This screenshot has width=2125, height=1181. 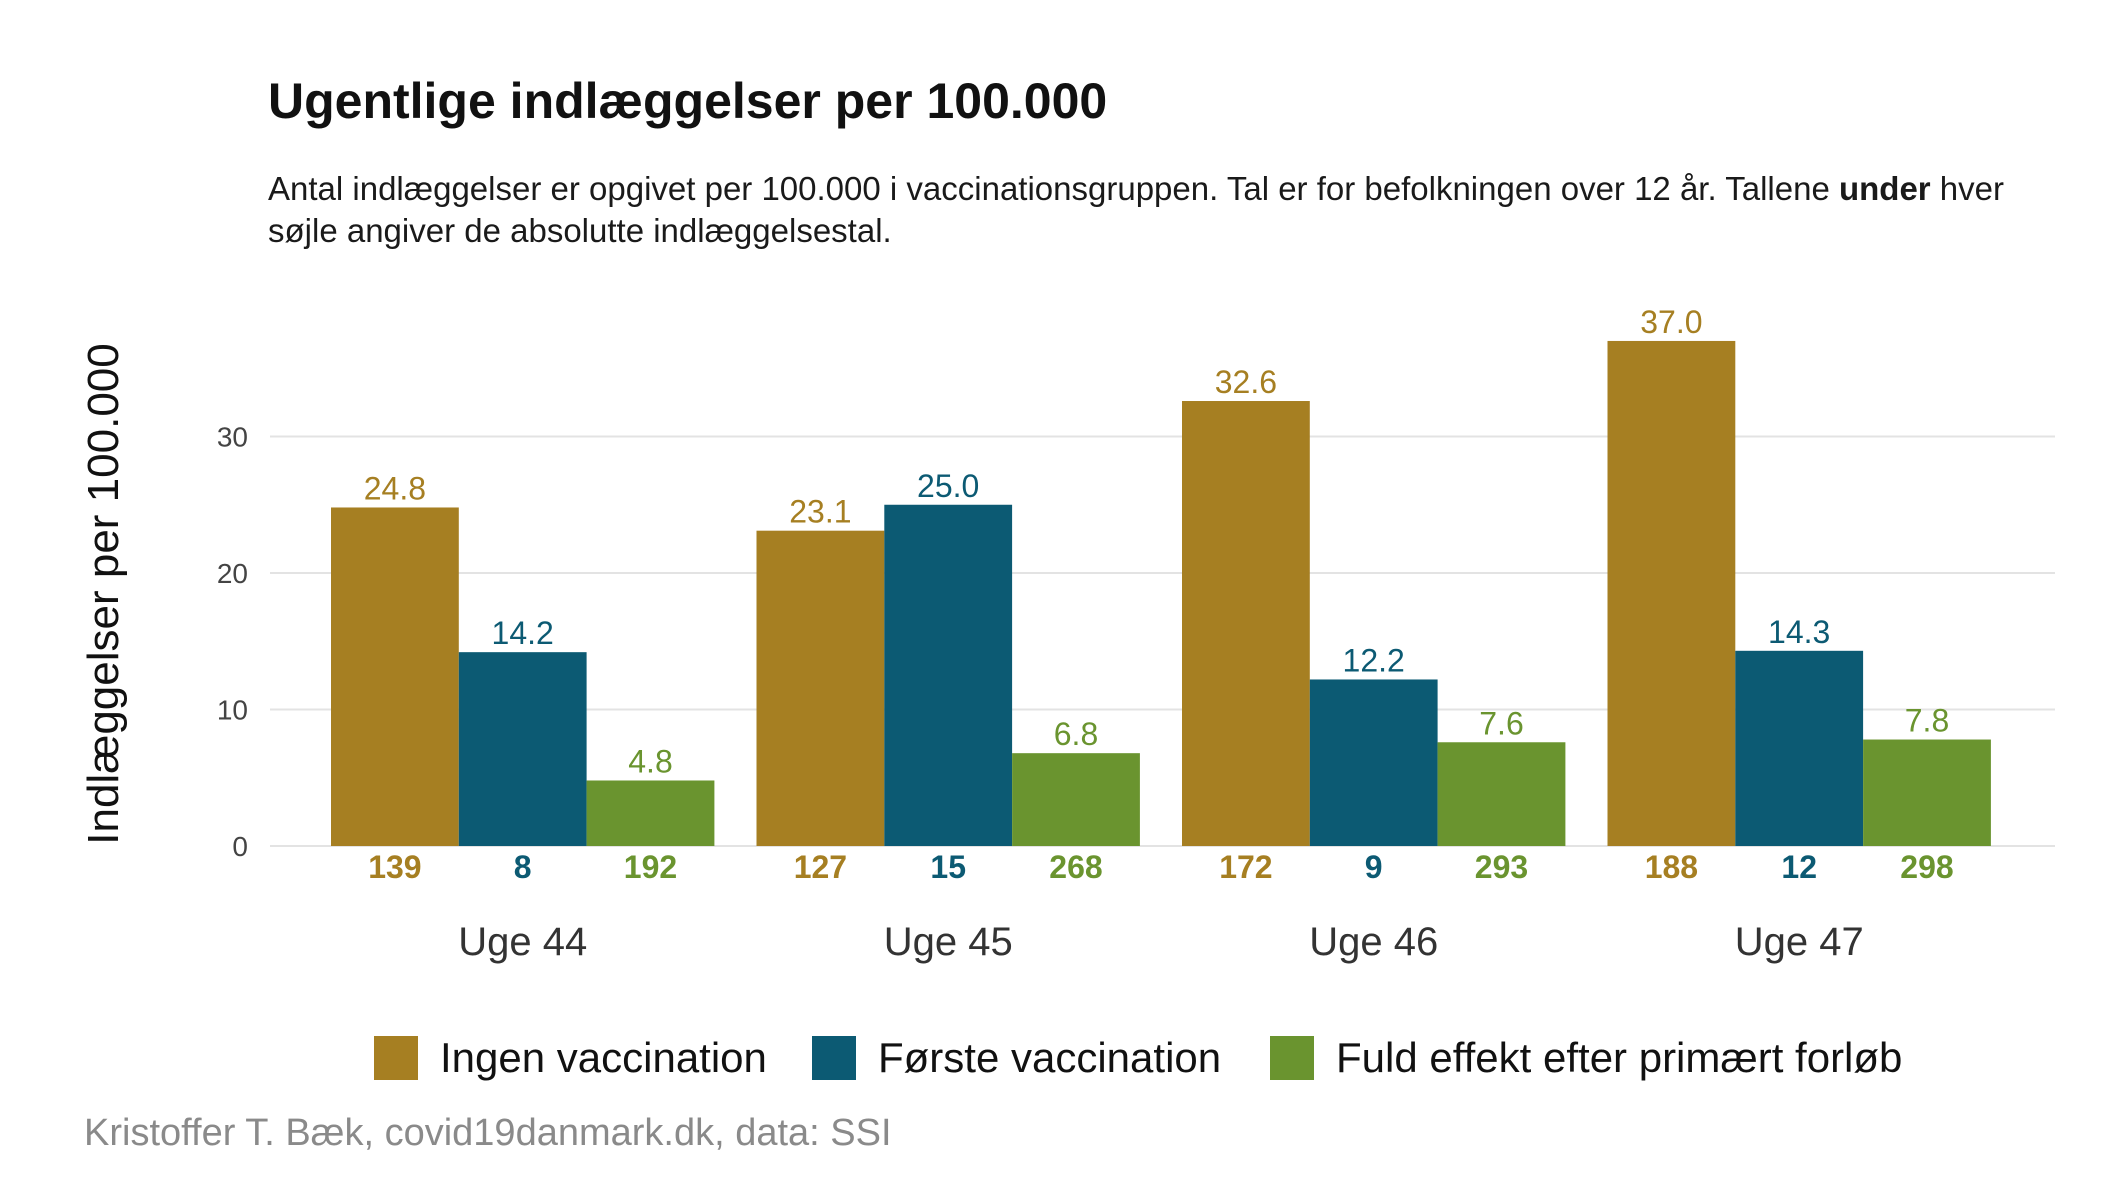 I want to click on bar-count-label: 127, so click(x=820, y=867).